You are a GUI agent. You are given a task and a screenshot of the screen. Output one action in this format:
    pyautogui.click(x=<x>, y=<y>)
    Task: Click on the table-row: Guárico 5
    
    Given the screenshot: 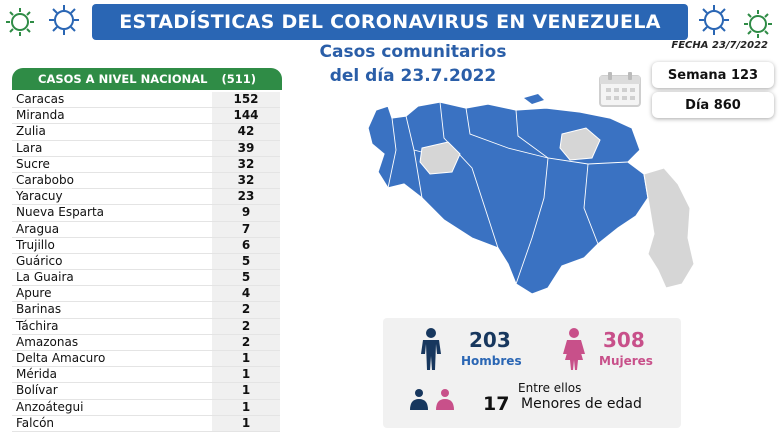 What is the action you would take?
    pyautogui.click(x=147, y=262)
    